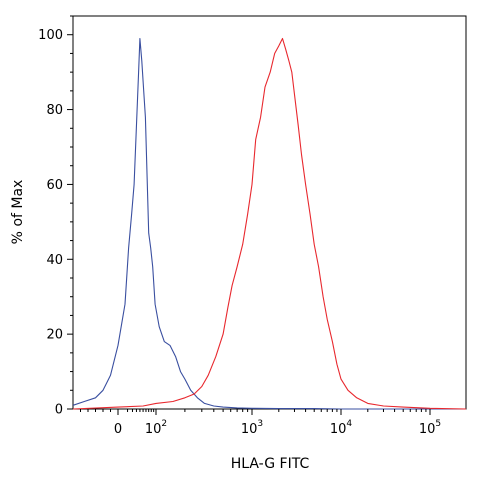 Image resolution: width=486 pixels, height=480 pixels. What do you see at coordinates (270, 464) in the screenshot?
I see `x-axis-label: HLA-G FITC` at bounding box center [270, 464].